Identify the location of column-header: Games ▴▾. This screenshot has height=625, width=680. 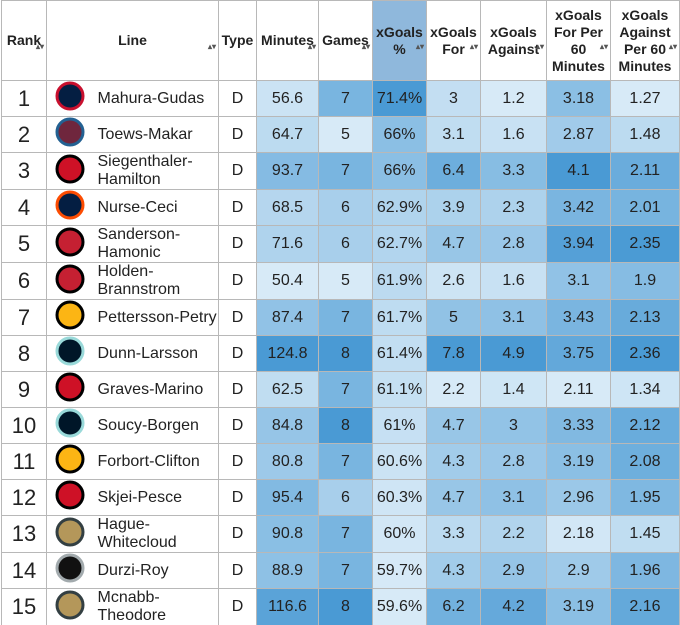
(345, 40).